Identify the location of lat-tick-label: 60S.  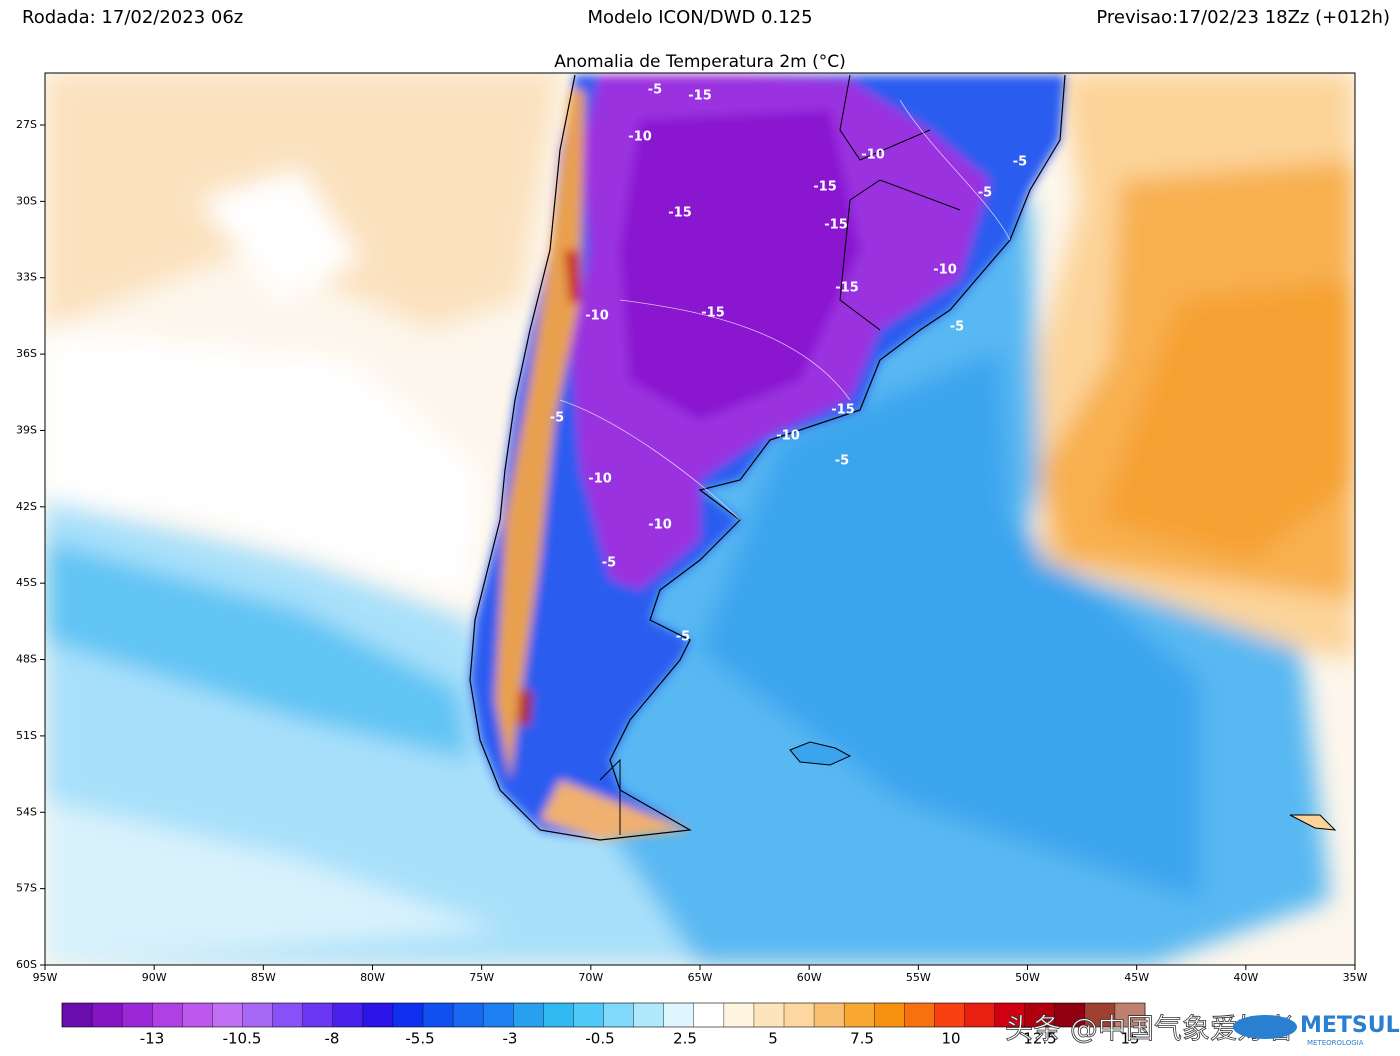
(26, 964).